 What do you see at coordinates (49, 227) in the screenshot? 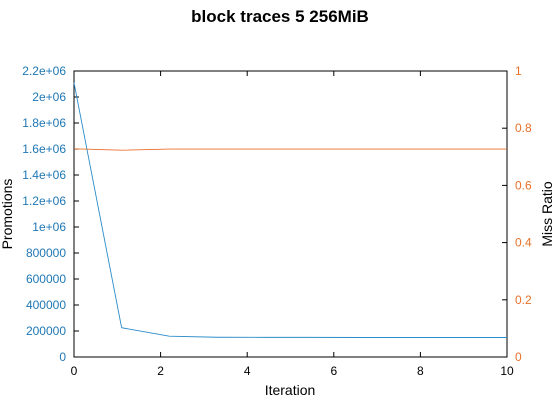
I see `y-left-tick-label-5: 1e+06` at bounding box center [49, 227].